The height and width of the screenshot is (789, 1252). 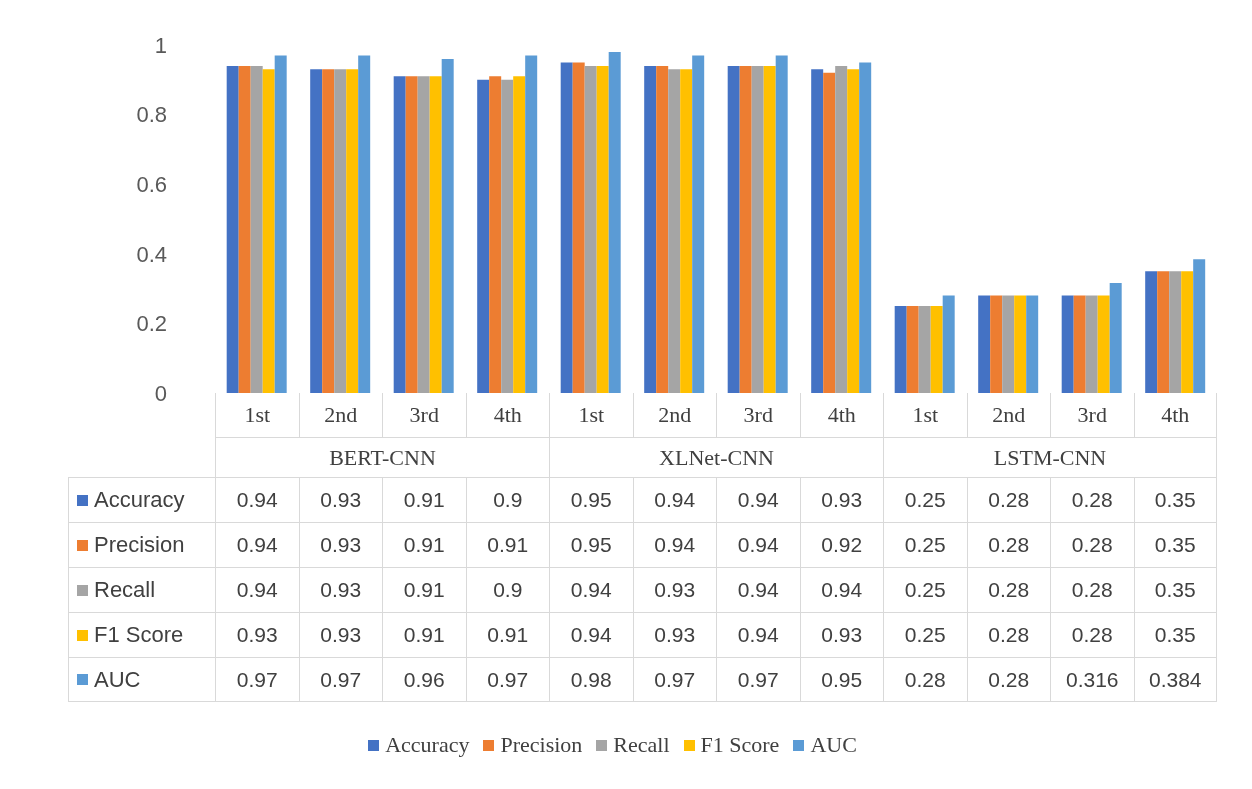 I want to click on legend-label: AUC, so click(x=141, y=679).